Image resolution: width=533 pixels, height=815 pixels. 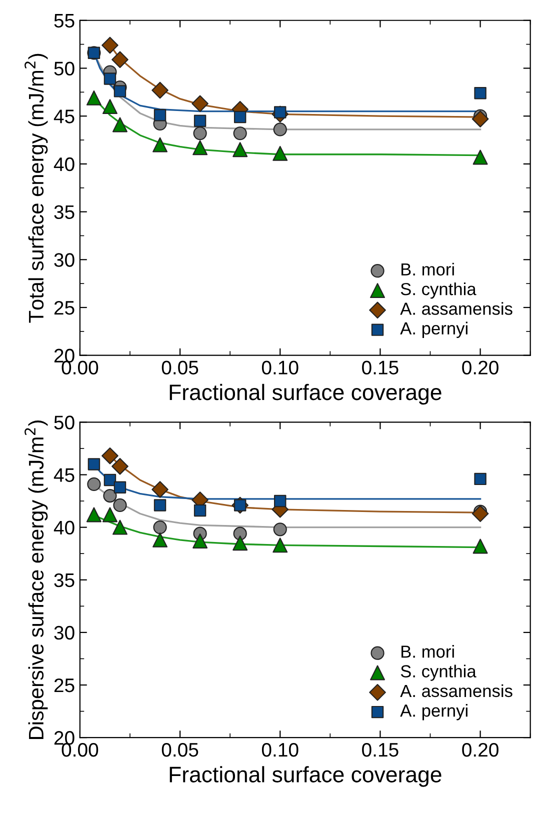 I want to click on y-axis-title: Dispersive surface energy (mJ/m$^{2}$), so click(x=36, y=579).